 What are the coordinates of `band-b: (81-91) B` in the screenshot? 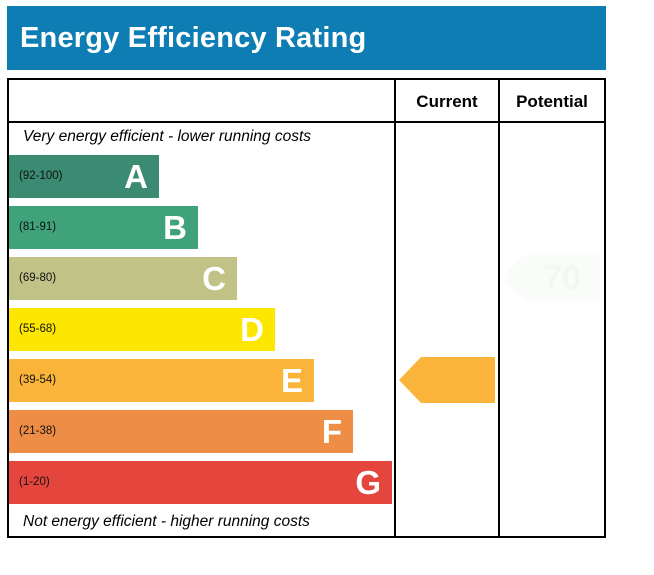 It's located at (103, 227).